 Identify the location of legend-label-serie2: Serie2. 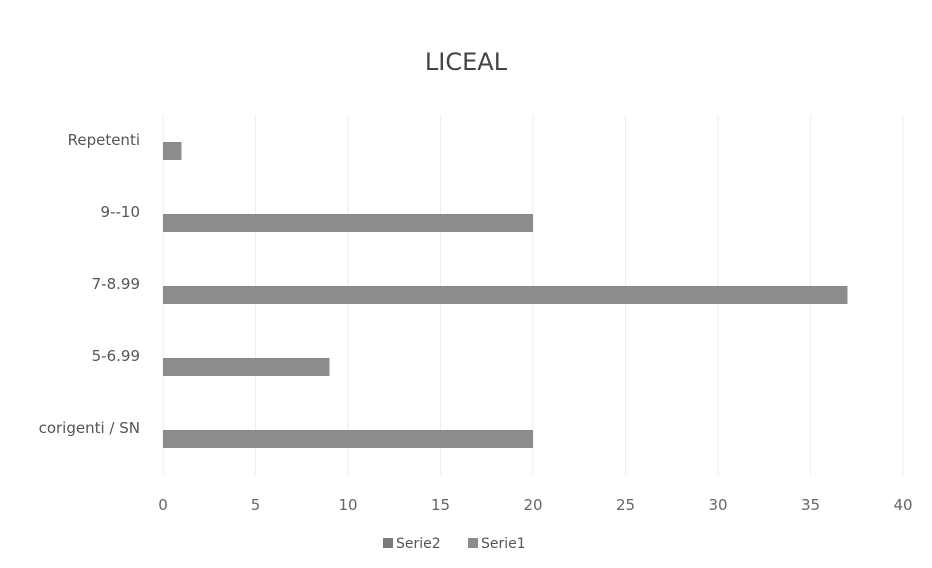
(418, 544).